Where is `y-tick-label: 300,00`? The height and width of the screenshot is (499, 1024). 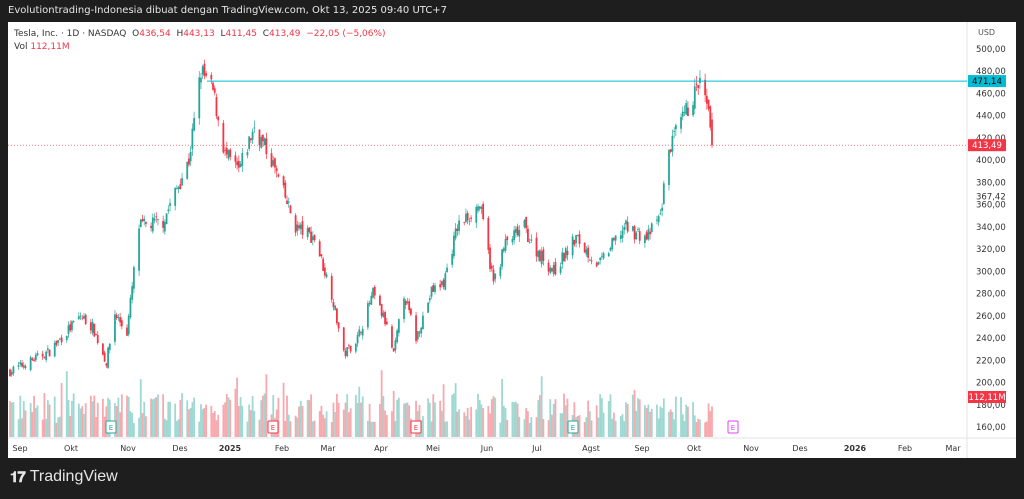 y-tick-label: 300,00 is located at coordinates (991, 272).